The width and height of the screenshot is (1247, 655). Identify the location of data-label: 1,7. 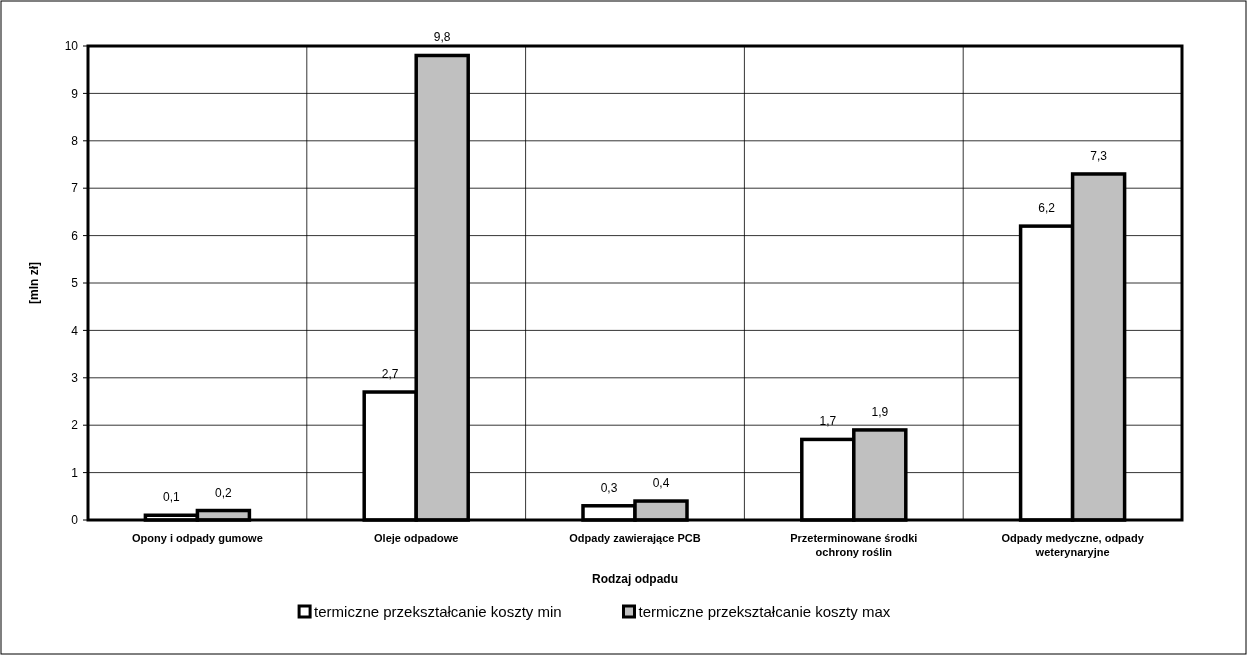
(828, 421).